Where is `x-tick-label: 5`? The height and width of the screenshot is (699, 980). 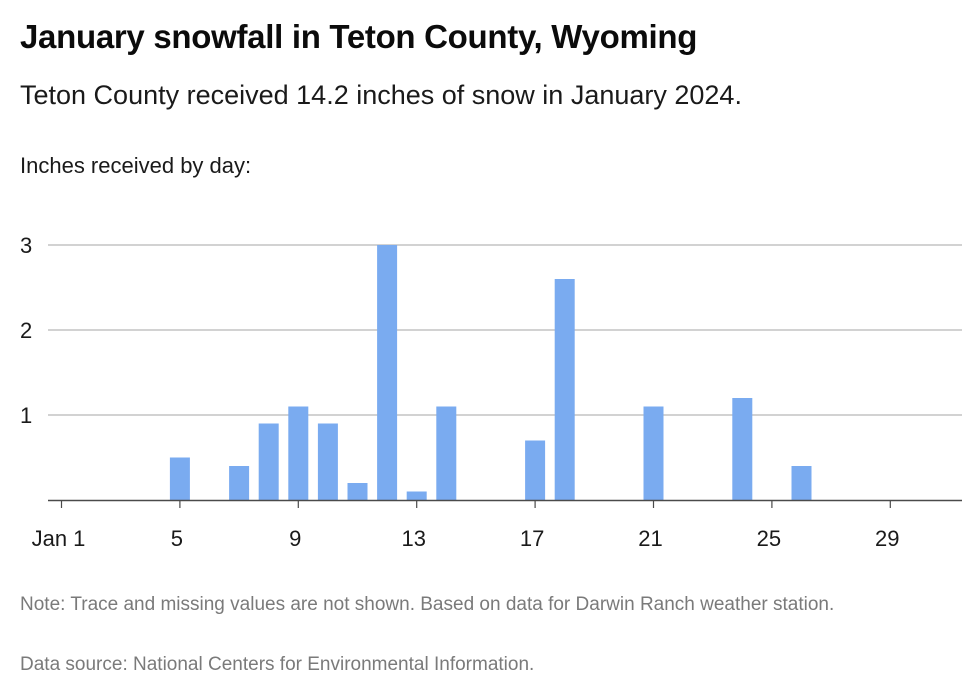 x-tick-label: 5 is located at coordinates (177, 538).